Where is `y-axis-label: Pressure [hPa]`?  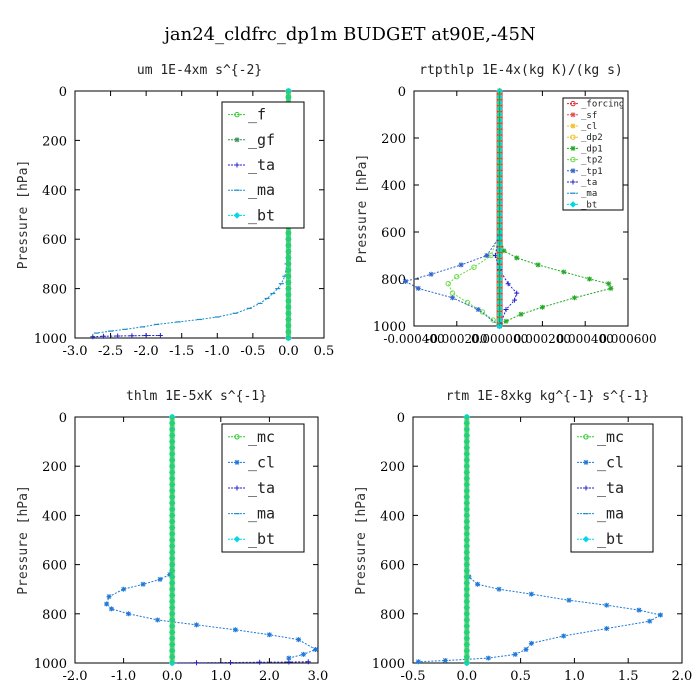
y-axis-label: Pressure [hPa] is located at coordinates (23, 540).